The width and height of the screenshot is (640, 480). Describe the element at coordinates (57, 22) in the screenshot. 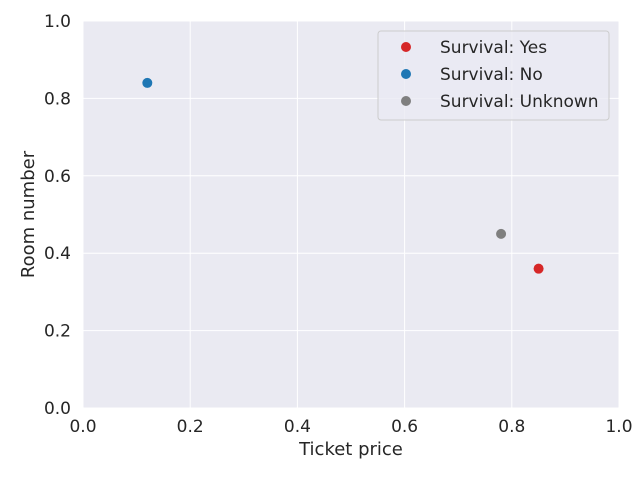

I see `y-tick-label: 1.0` at that location.